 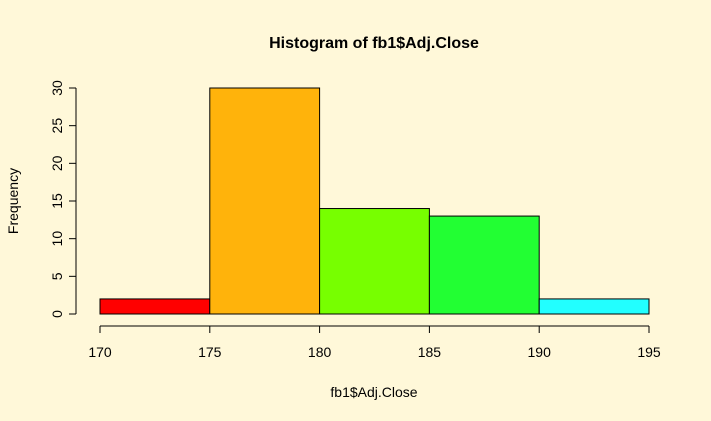 What do you see at coordinates (57, 276) in the screenshot?
I see `y-tick-label-1: 5` at bounding box center [57, 276].